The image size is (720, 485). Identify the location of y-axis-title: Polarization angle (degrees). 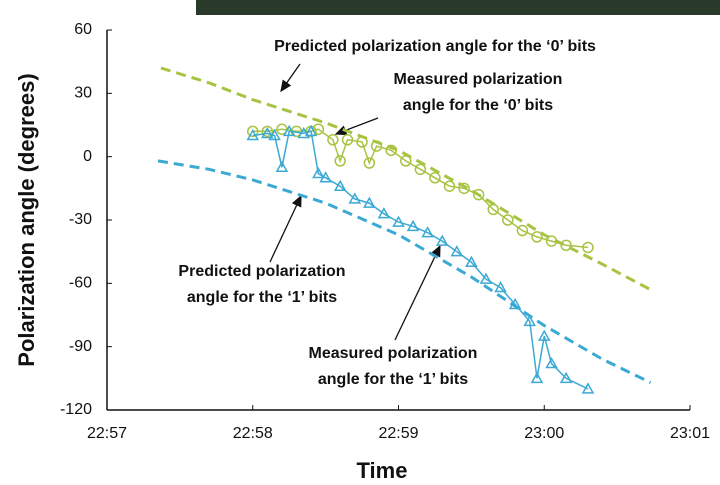
(26, 219).